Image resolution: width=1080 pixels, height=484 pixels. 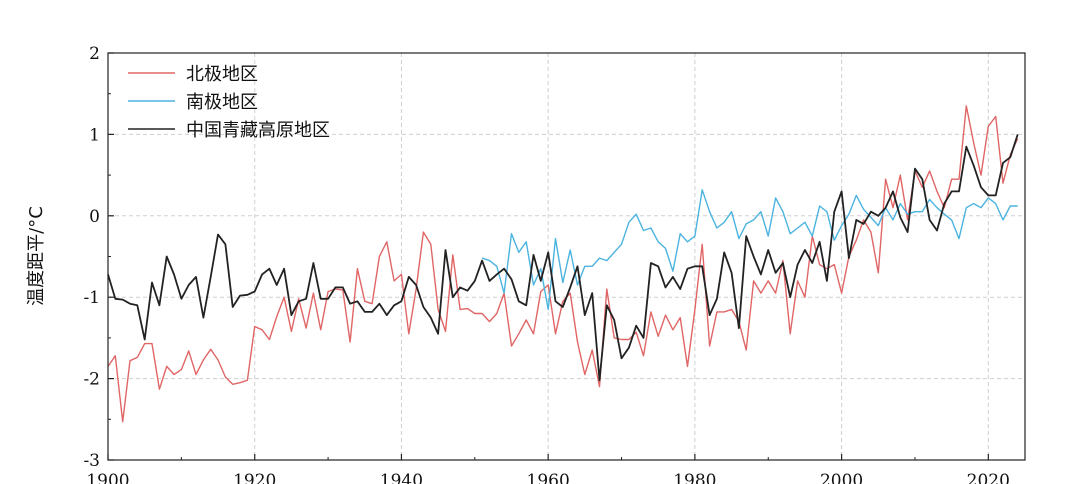 What do you see at coordinates (258, 130) in the screenshot?
I see `legend-label-2: 中国青藏高原地区` at bounding box center [258, 130].